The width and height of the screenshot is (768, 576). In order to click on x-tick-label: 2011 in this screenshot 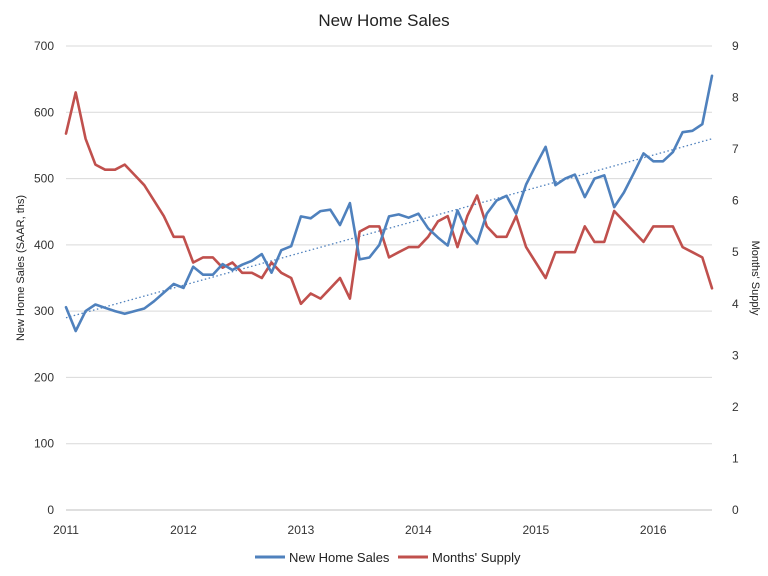, I will do `click(66, 530)`.